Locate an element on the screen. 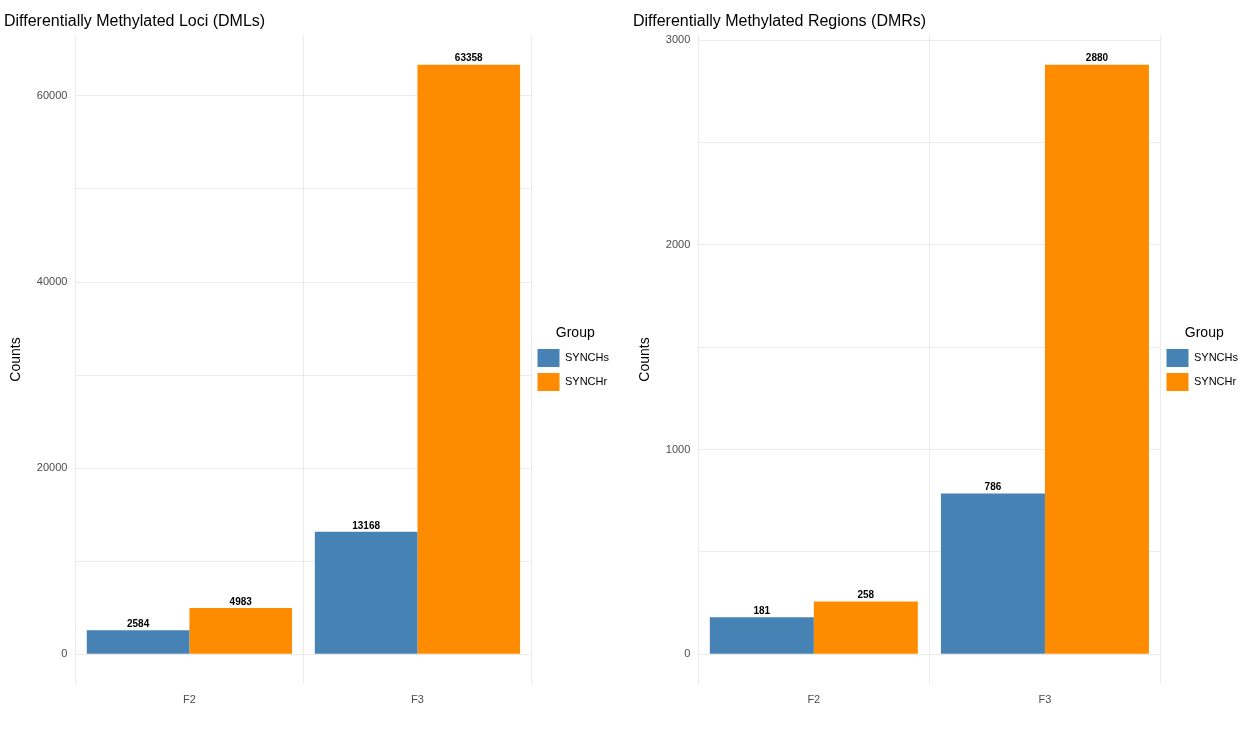  data-label: 13168 is located at coordinates (366, 525).